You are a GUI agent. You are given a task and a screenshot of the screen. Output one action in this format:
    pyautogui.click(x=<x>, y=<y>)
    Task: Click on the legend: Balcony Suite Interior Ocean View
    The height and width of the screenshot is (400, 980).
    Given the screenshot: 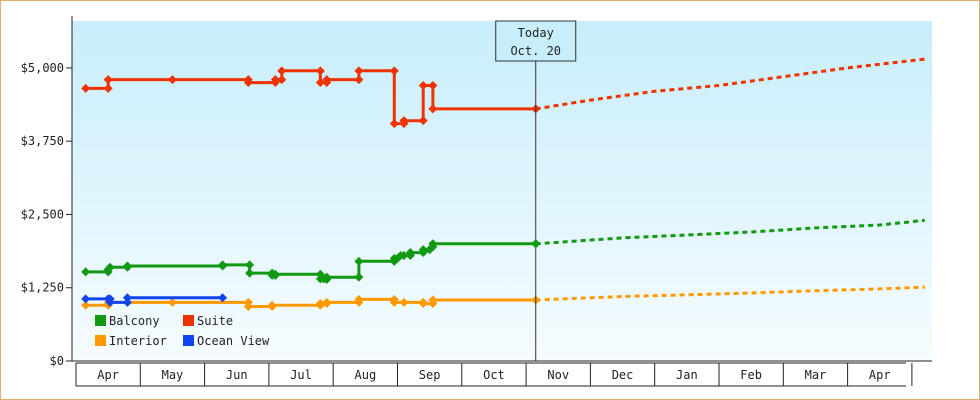 What is the action you would take?
    pyautogui.click(x=182, y=331)
    